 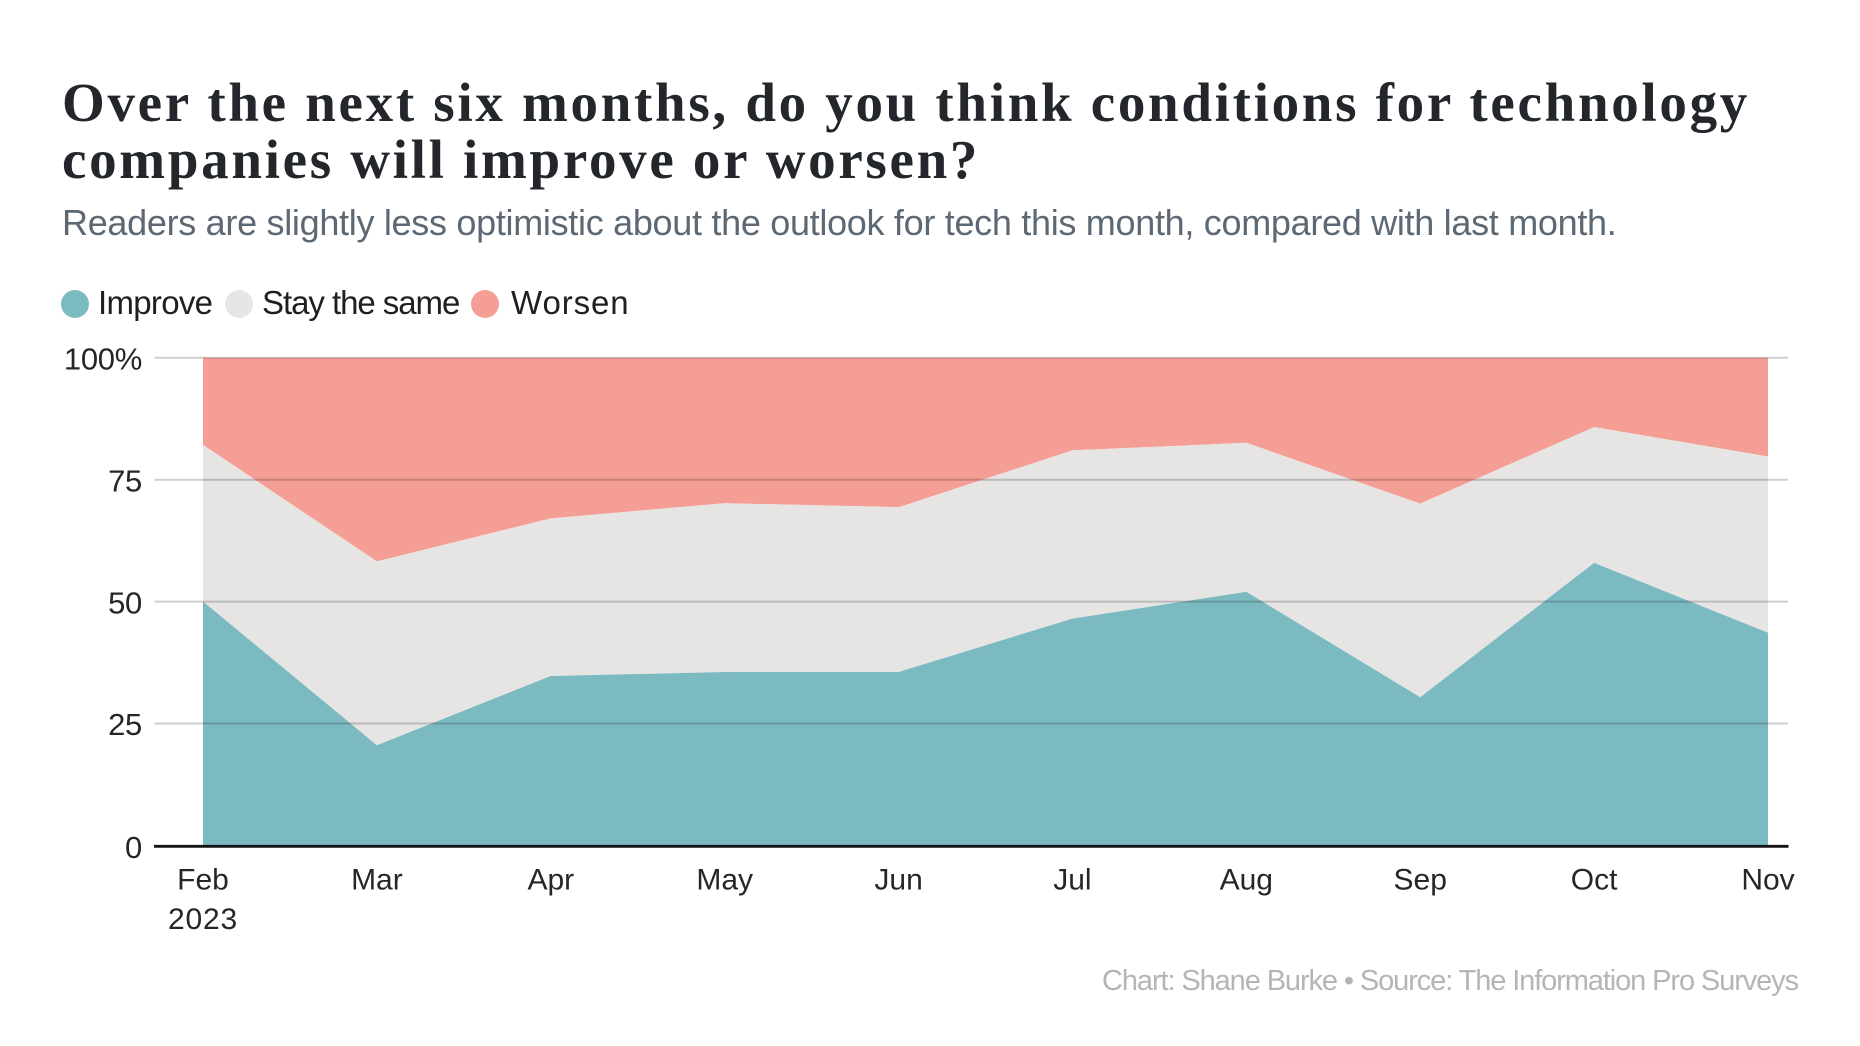 What do you see at coordinates (377, 880) in the screenshot?
I see `svg-text: Mar` at bounding box center [377, 880].